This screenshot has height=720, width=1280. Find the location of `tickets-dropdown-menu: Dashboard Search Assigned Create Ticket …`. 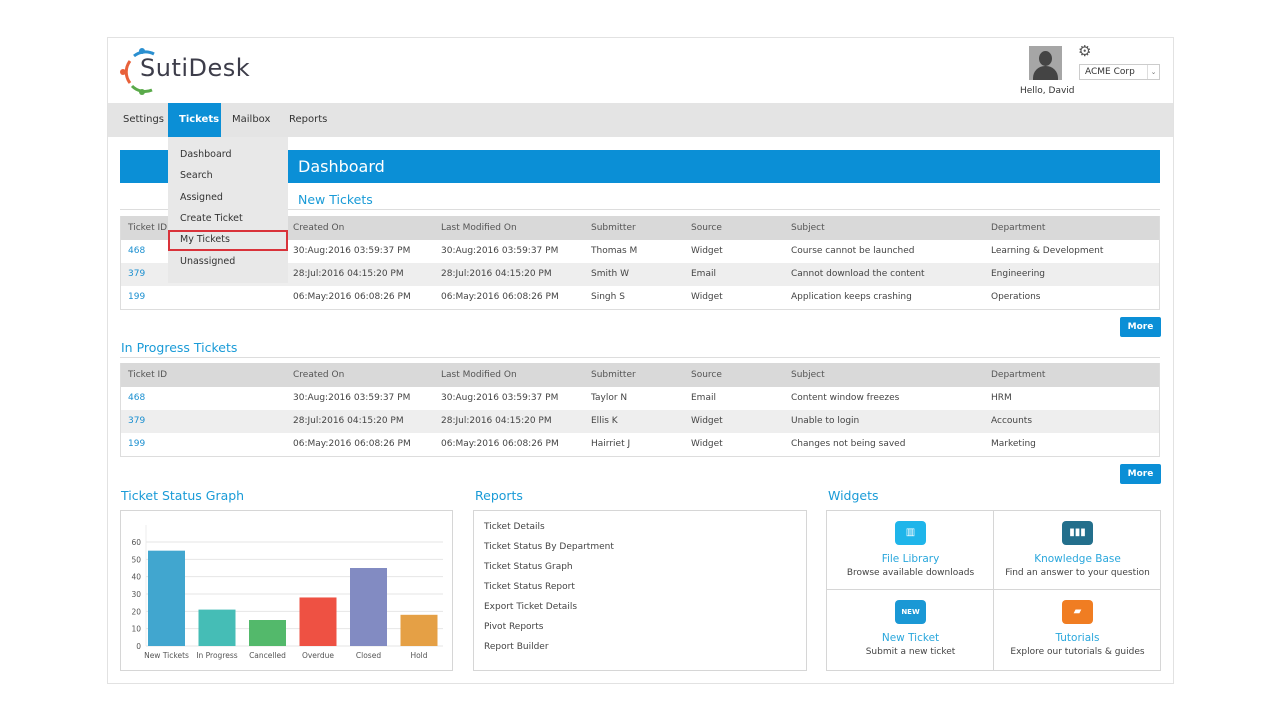

tickets-dropdown-menu: Dashboard Search Assigned Create Ticket … is located at coordinates (228, 210).